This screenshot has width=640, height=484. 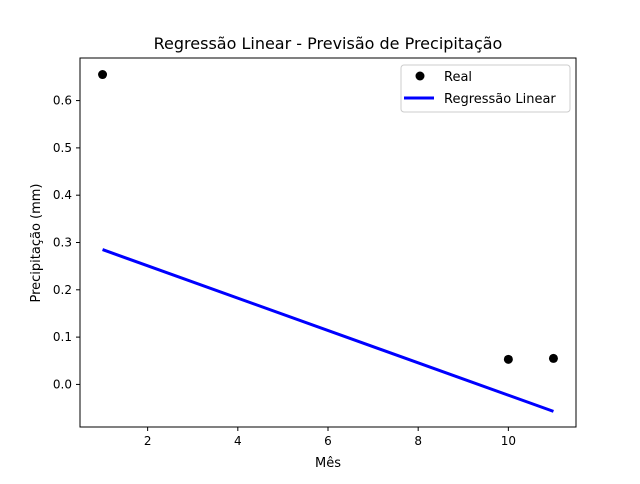 What do you see at coordinates (148, 441) in the screenshot?
I see `x-tick-label: 2` at bounding box center [148, 441].